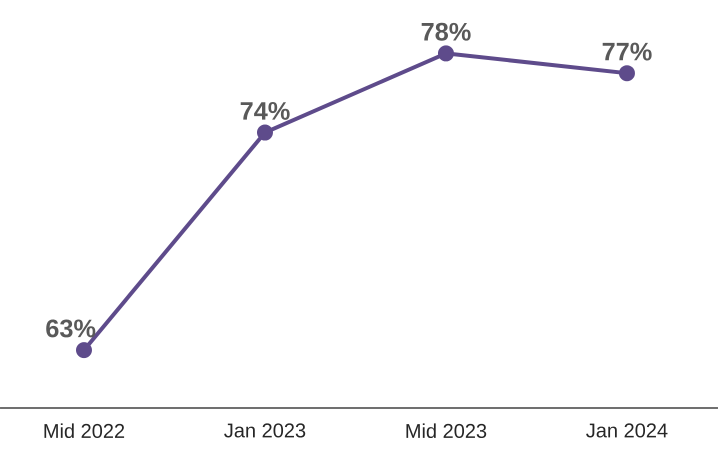  Describe the element at coordinates (265, 111) in the screenshot. I see `data-label: 74%` at that location.